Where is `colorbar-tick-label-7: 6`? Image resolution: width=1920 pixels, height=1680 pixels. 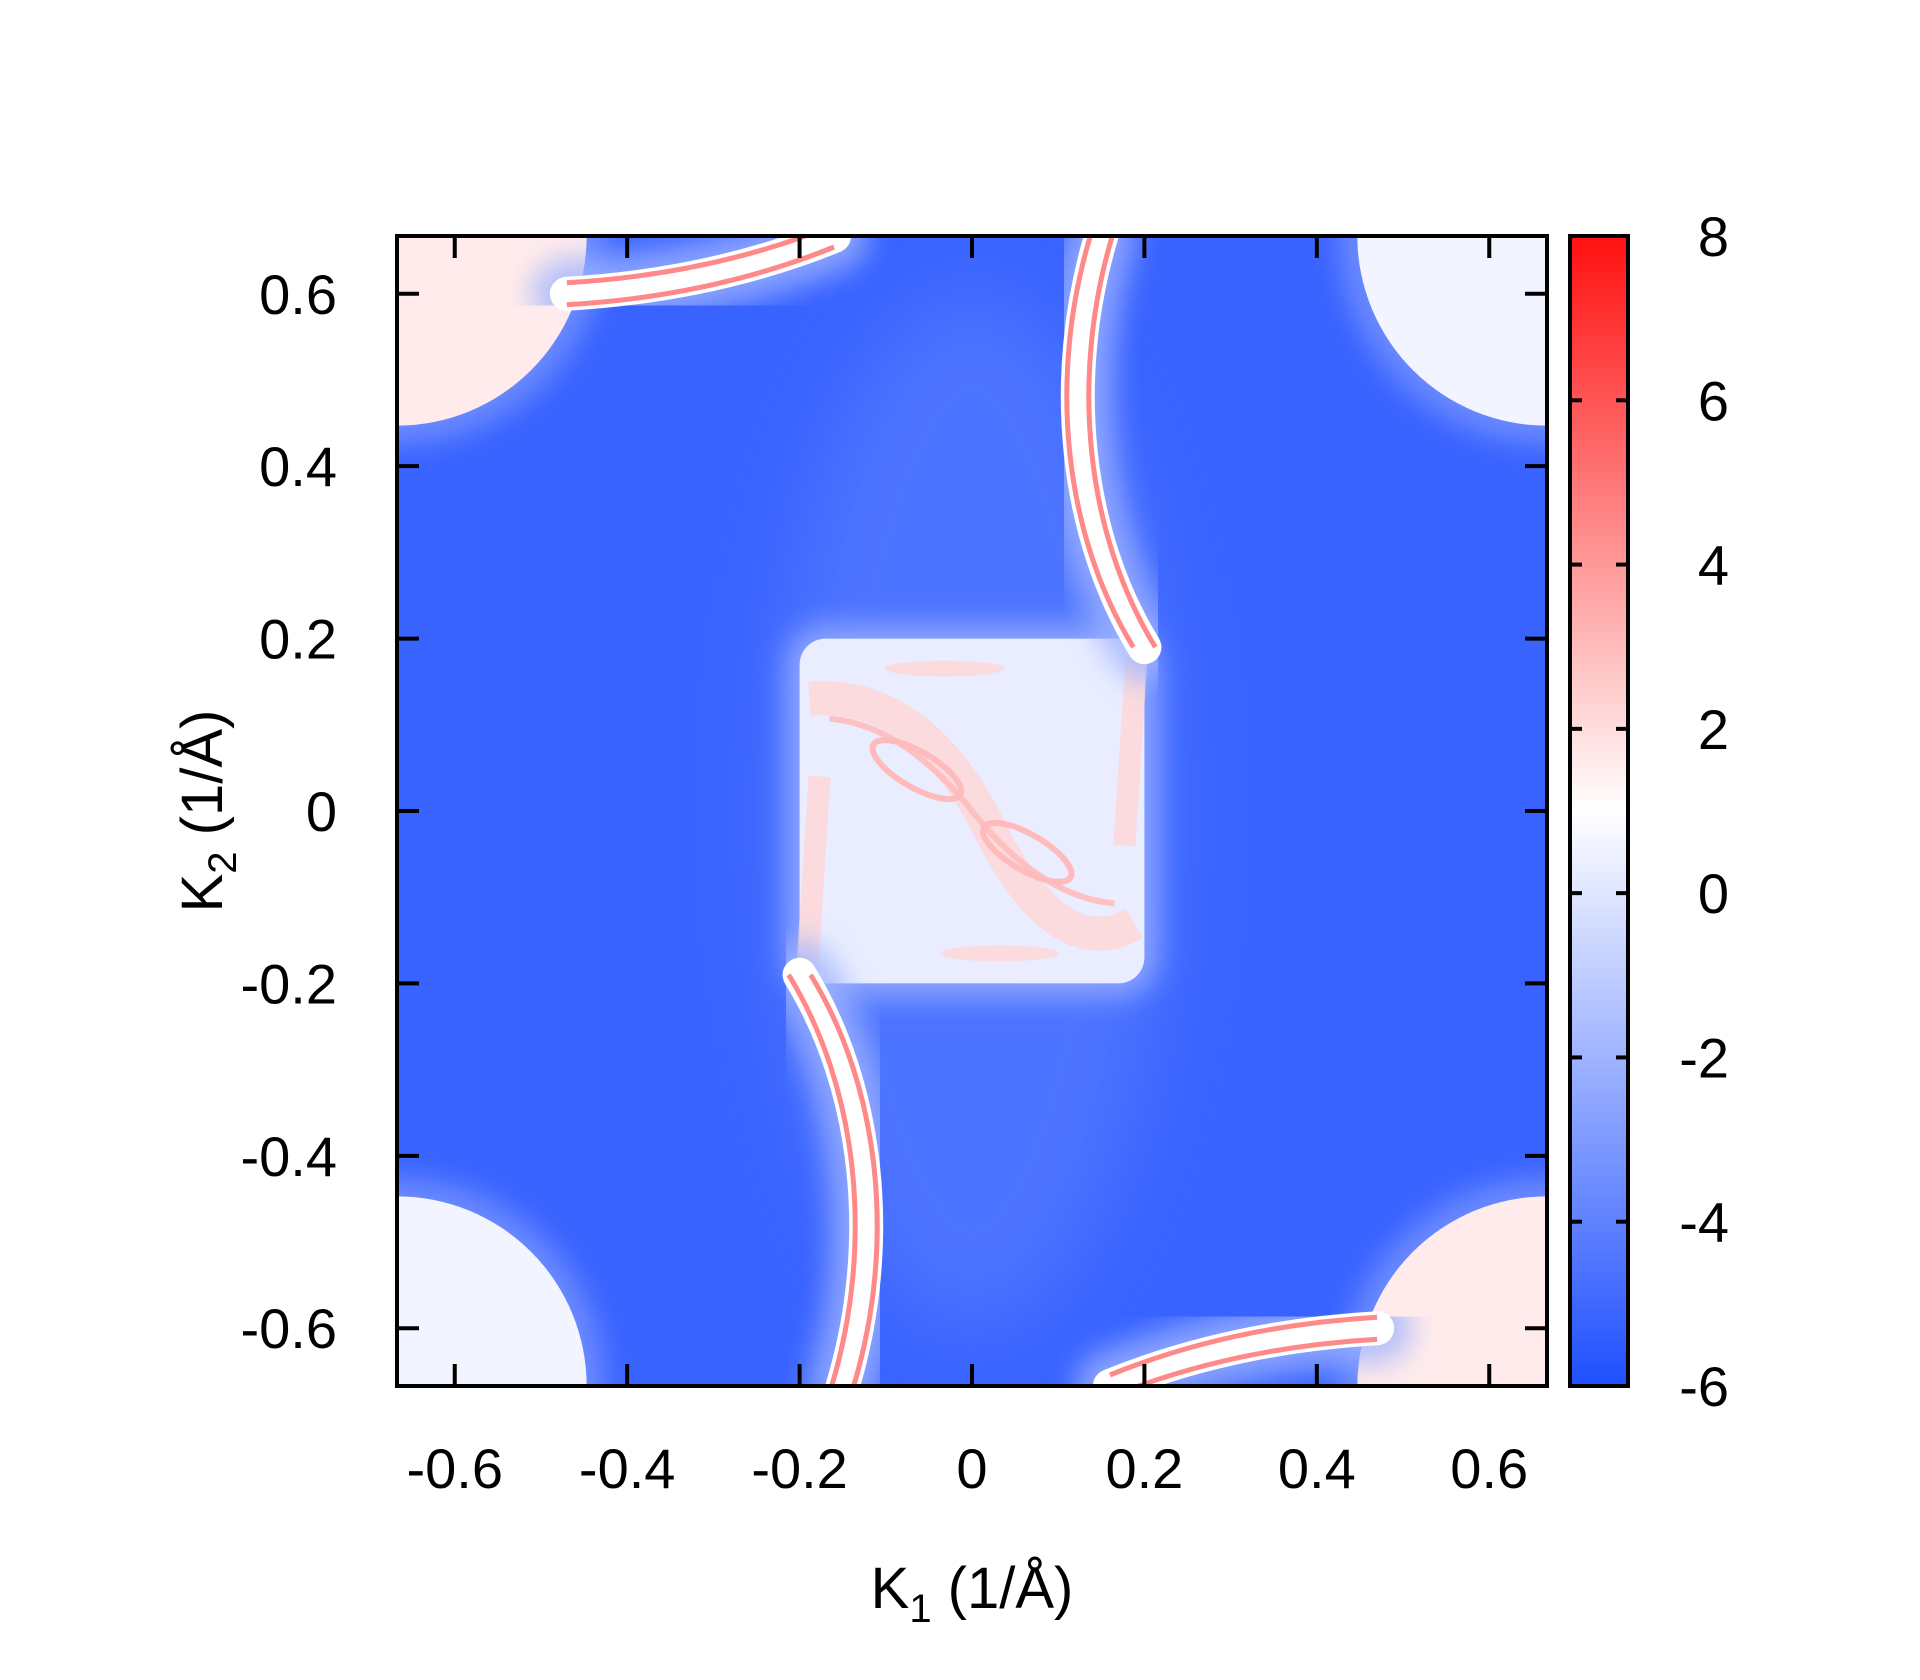 colorbar-tick-label-7: 6 is located at coordinates (1713, 400).